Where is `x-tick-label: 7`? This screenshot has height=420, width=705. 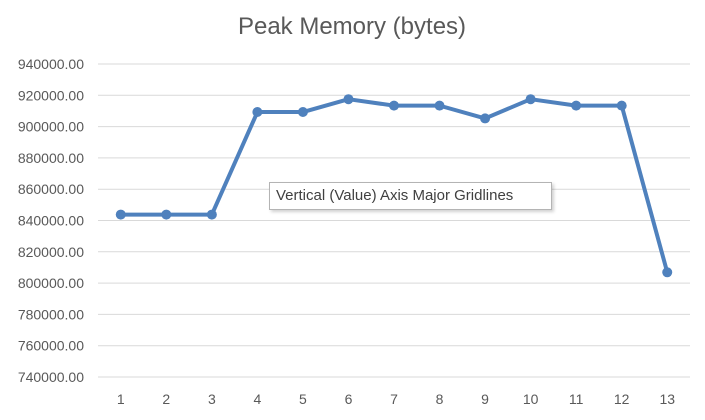
x-tick-label: 7 is located at coordinates (394, 399).